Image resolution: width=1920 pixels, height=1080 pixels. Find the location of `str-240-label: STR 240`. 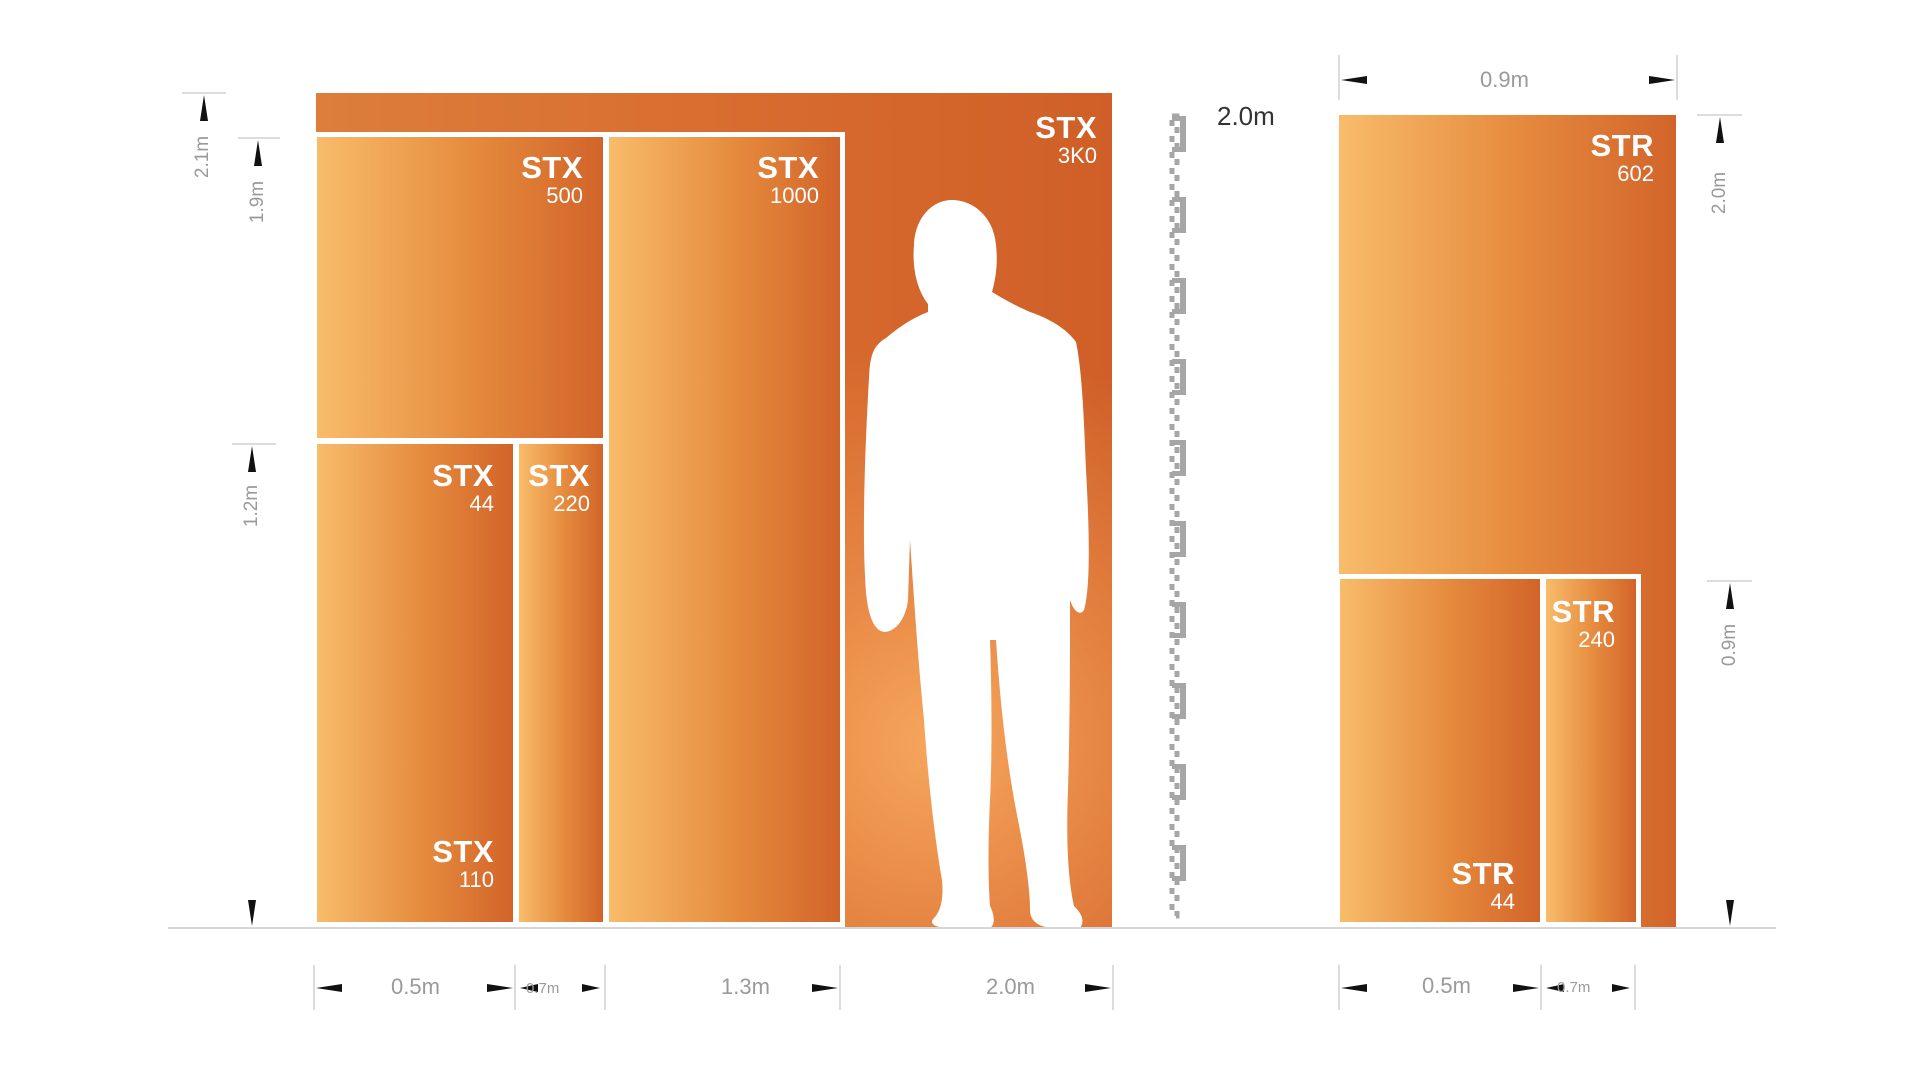

str-240-label: STR 240 is located at coordinates (1584, 623).